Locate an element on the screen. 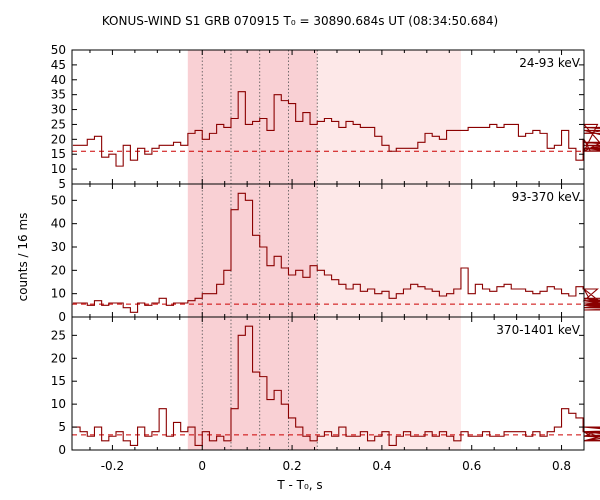 This screenshot has height=500, width=600. energy-band-label: 370-1401 keV is located at coordinates (538, 330).